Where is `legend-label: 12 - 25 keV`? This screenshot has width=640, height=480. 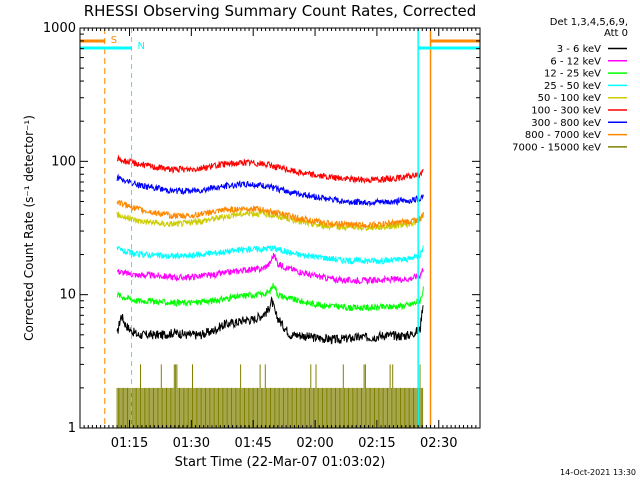 legend-label: 12 - 25 keV is located at coordinates (572, 74).